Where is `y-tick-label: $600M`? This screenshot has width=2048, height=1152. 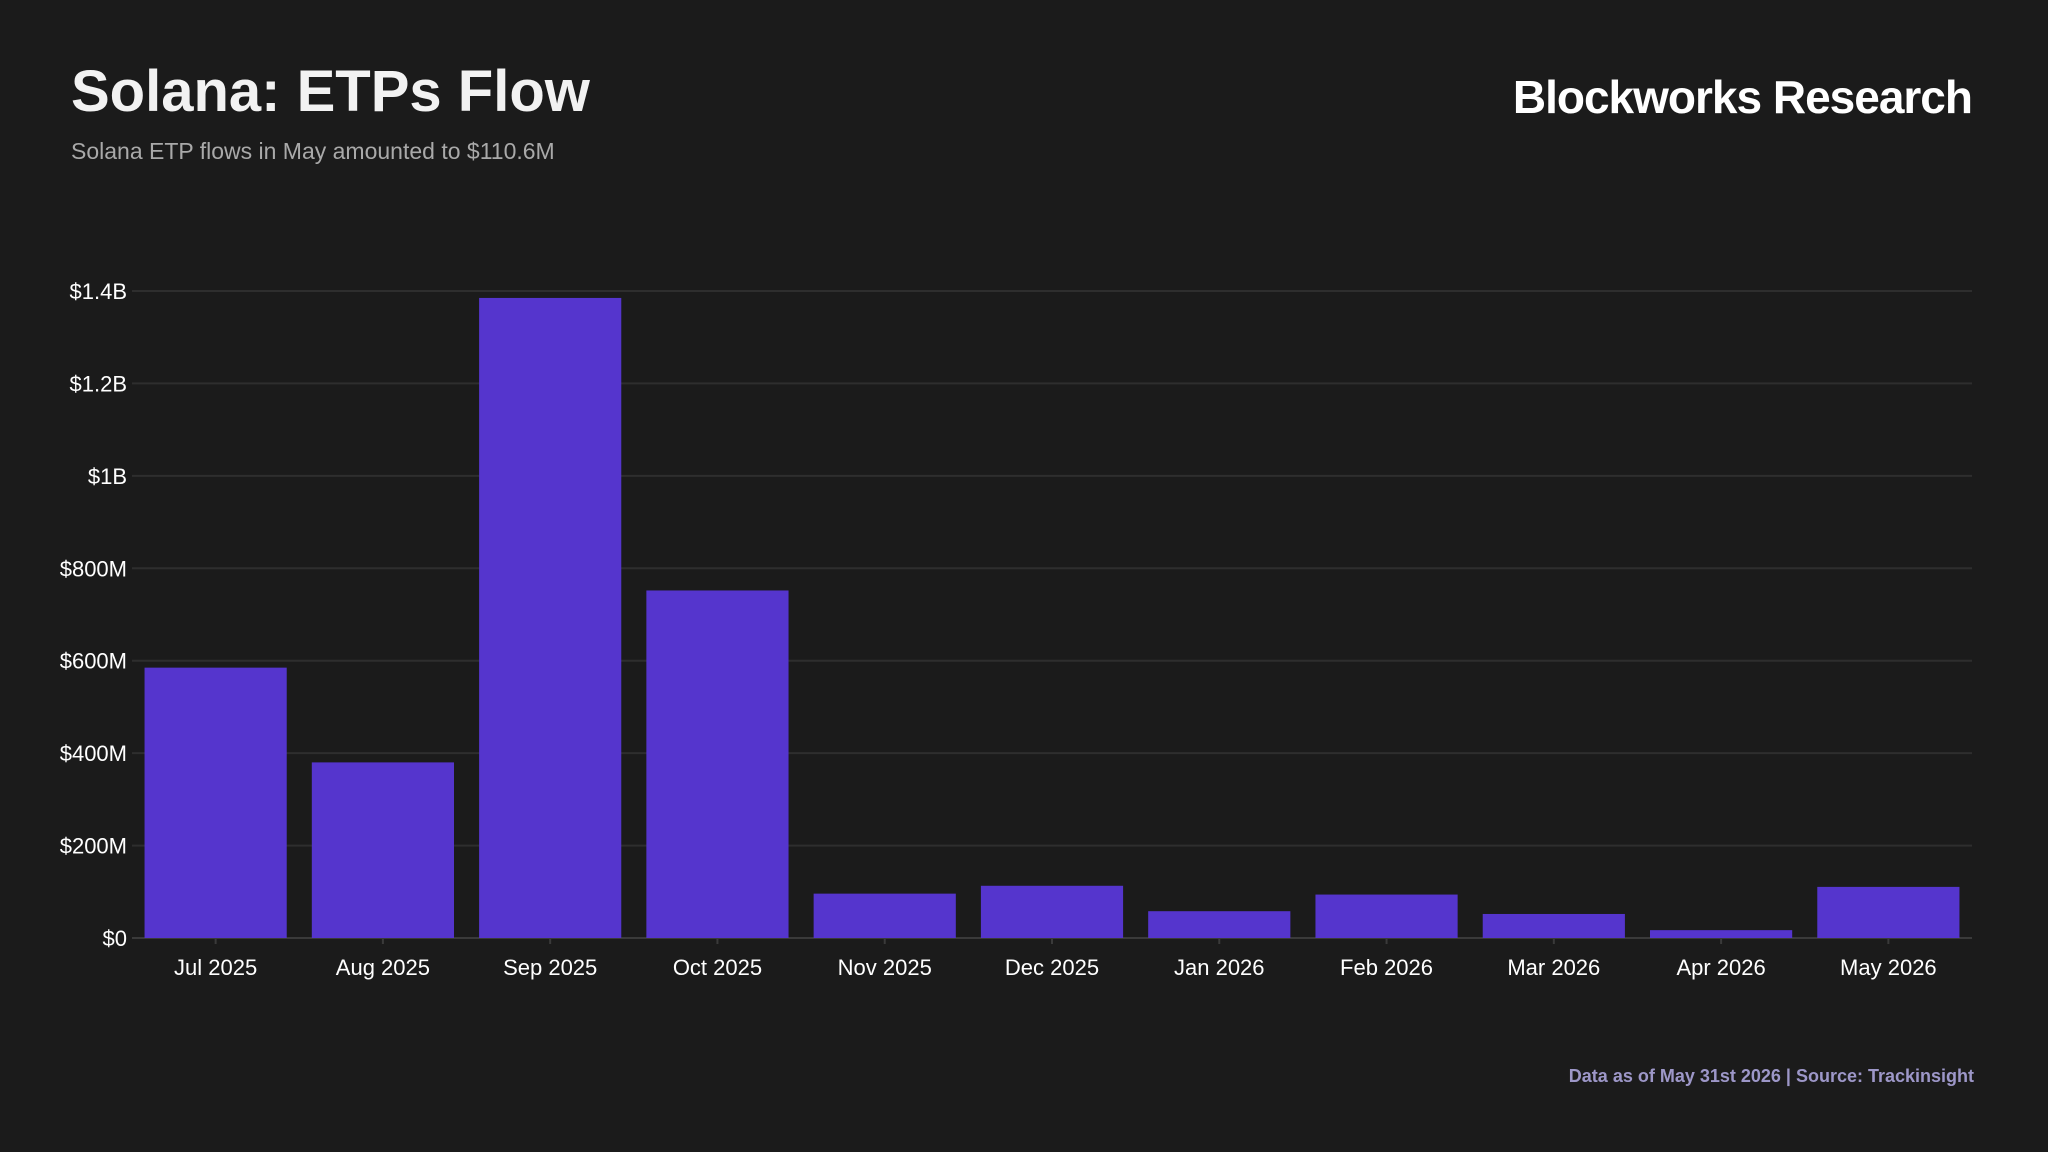 y-tick-label: $600M is located at coordinates (93, 661).